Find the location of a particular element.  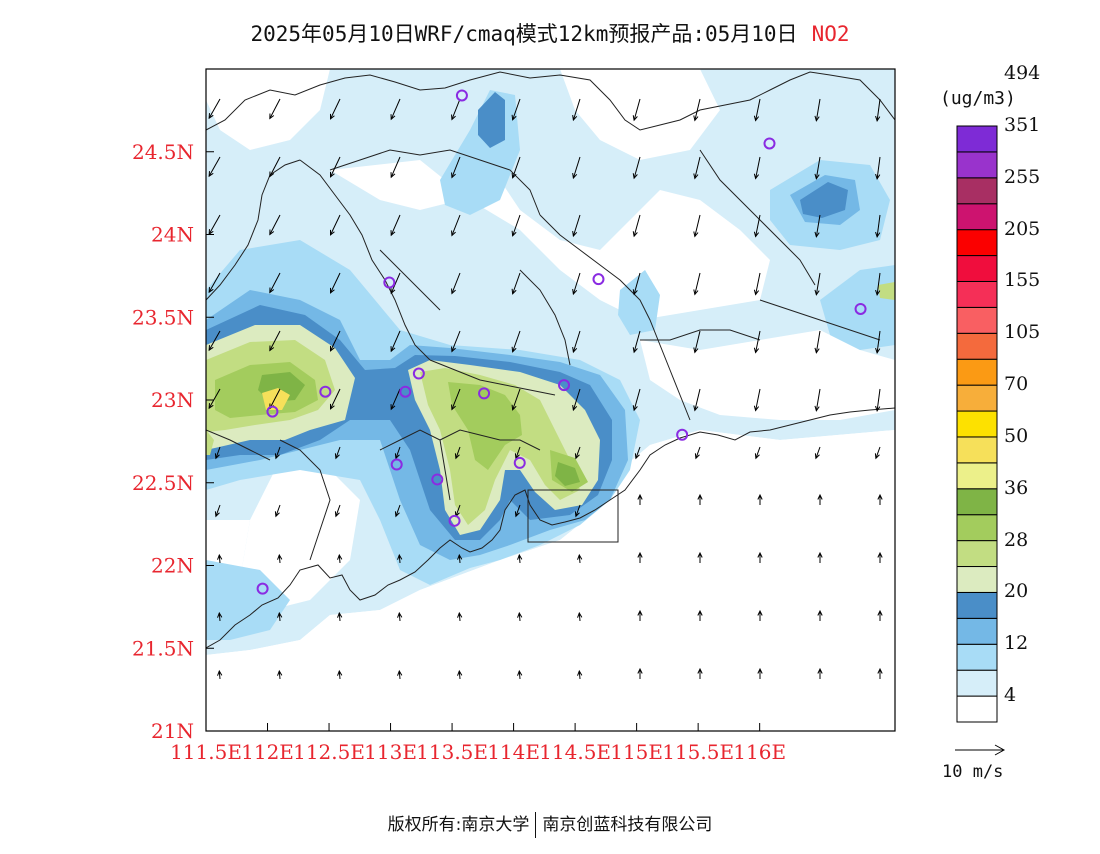

y-tick-label: 22.5N is located at coordinates (163, 483).